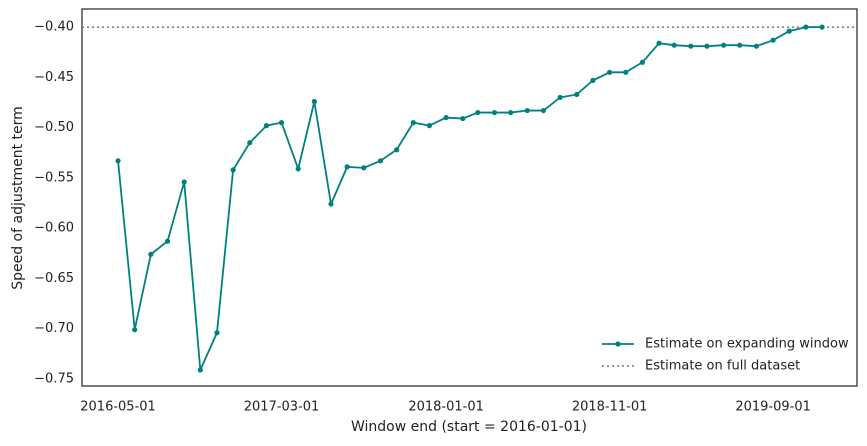 The width and height of the screenshot is (867, 446). I want to click on y-tick-label: −0.75, so click(54, 378).